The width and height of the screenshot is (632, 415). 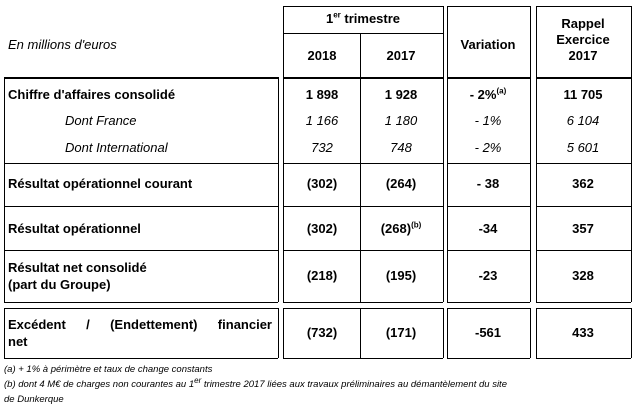 What do you see at coordinates (488, 275) in the screenshot?
I see `cell-value: -23` at bounding box center [488, 275].